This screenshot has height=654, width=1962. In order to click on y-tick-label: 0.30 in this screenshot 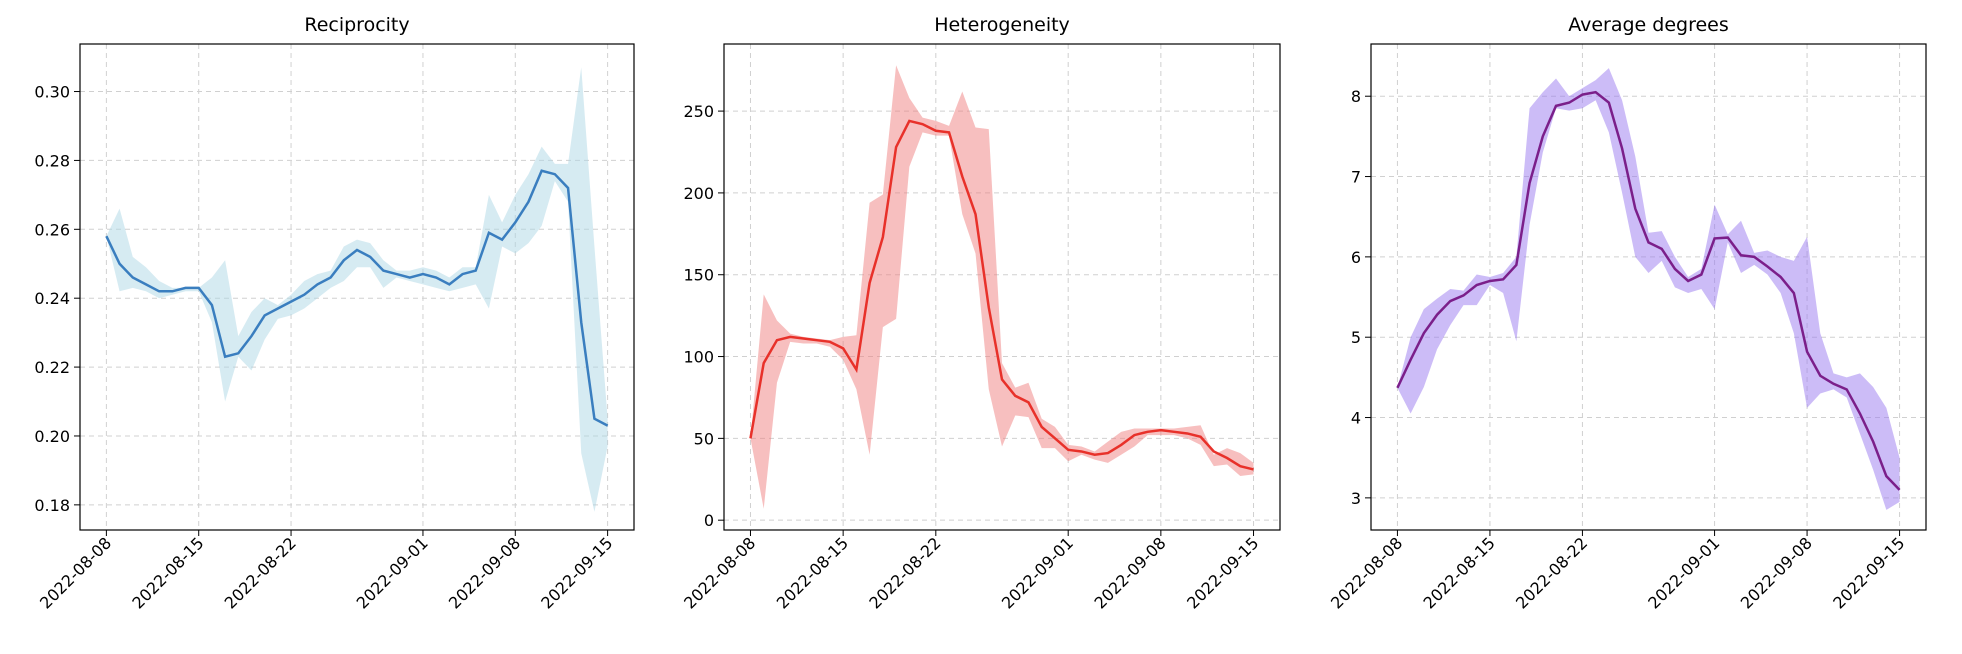, I will do `click(52, 92)`.